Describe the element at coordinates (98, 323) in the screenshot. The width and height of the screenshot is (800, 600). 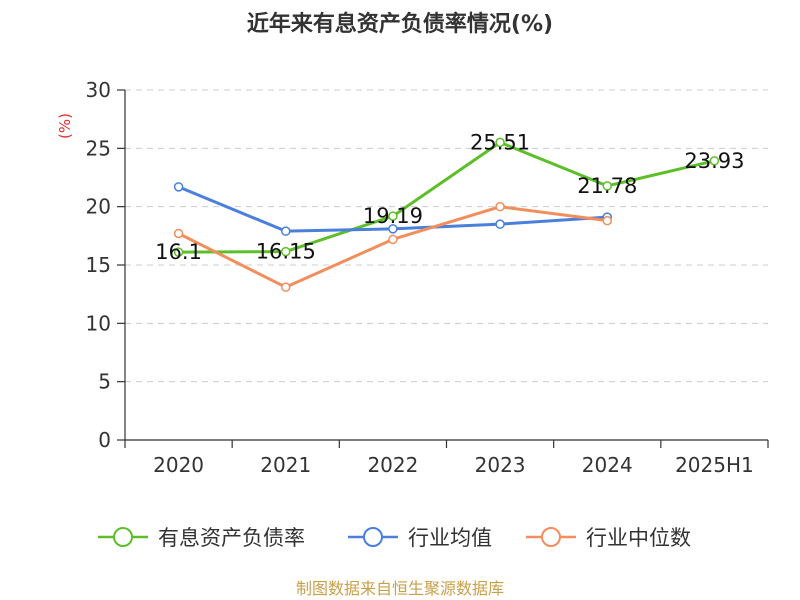
I see `y-tick-label: 10` at that location.